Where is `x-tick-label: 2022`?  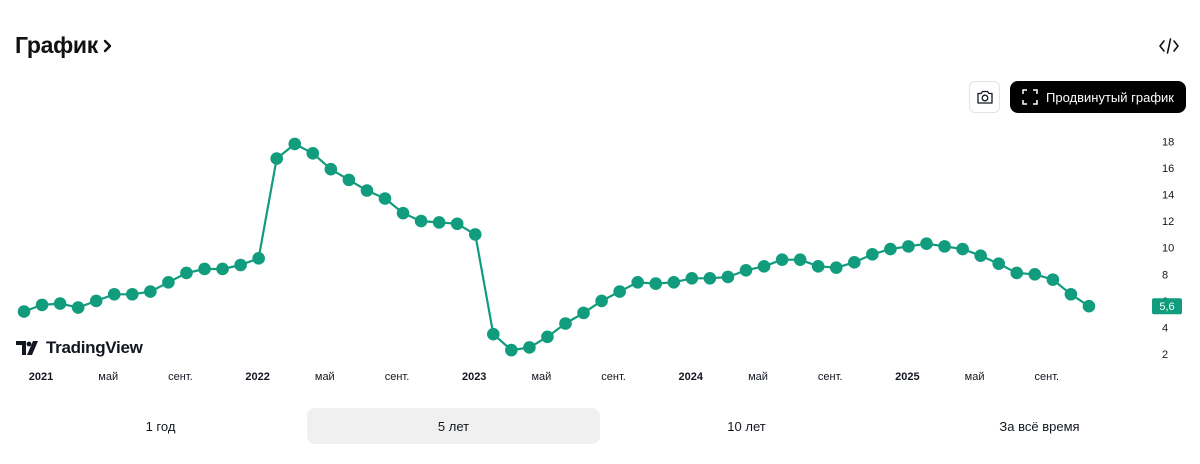 x-tick-label: 2022 is located at coordinates (257, 377).